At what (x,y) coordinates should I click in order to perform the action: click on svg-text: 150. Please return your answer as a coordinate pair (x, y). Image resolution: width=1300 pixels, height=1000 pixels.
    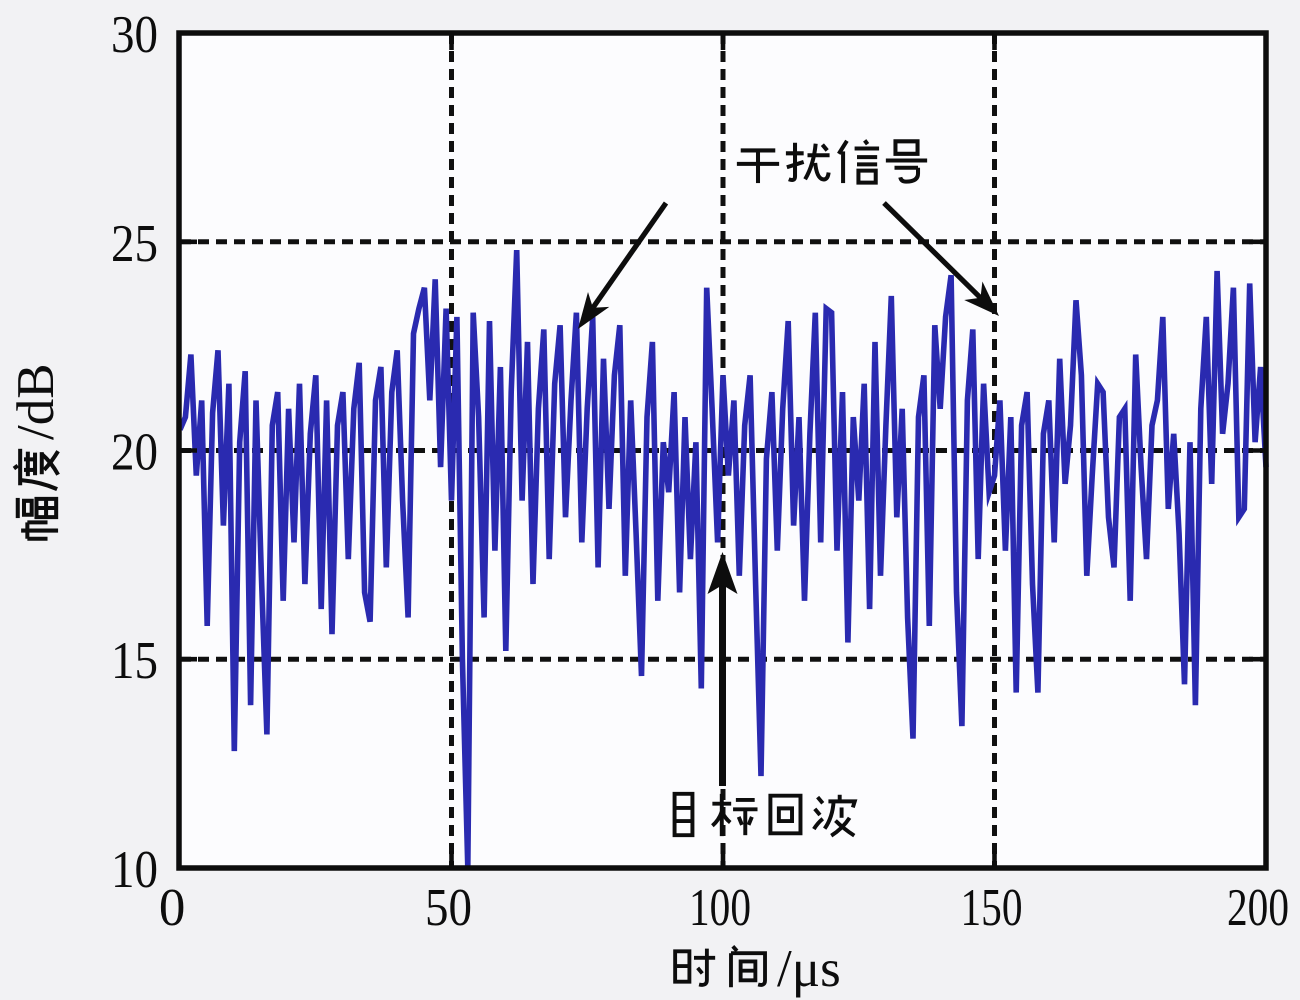
    Looking at the image, I should click on (992, 908).